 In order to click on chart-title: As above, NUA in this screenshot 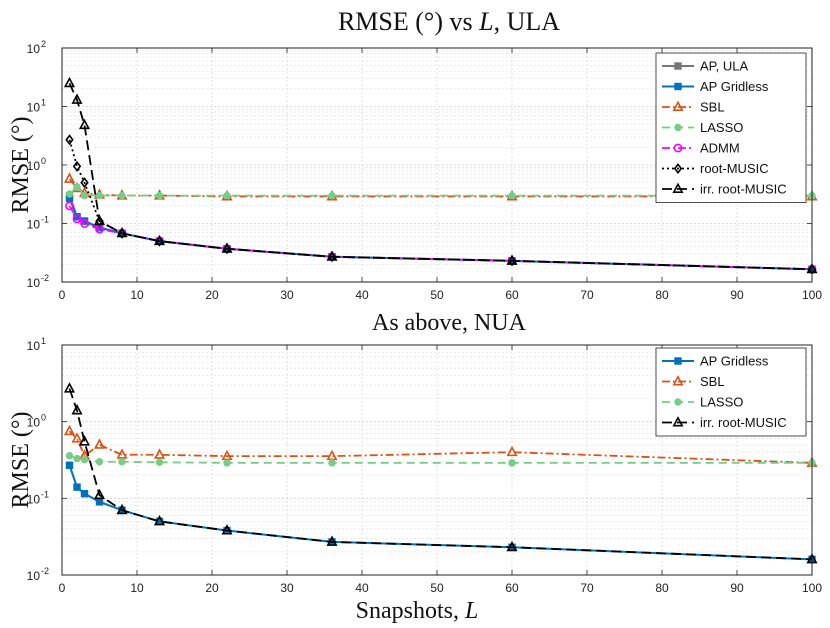, I will do `click(449, 323)`.